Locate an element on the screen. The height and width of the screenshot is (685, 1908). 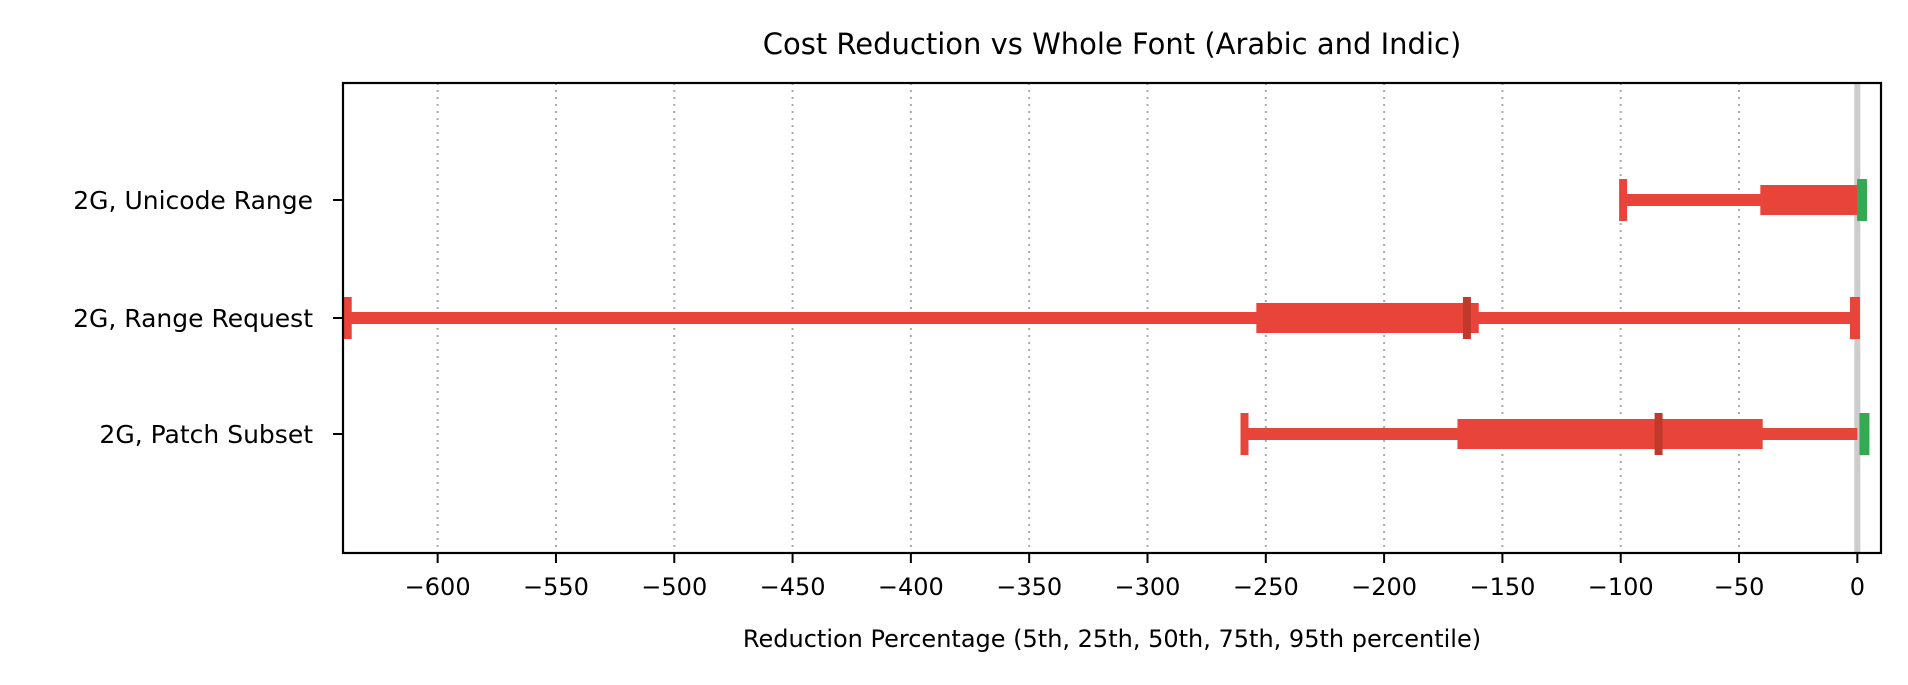
x-tick-label: −450 is located at coordinates (793, 587).